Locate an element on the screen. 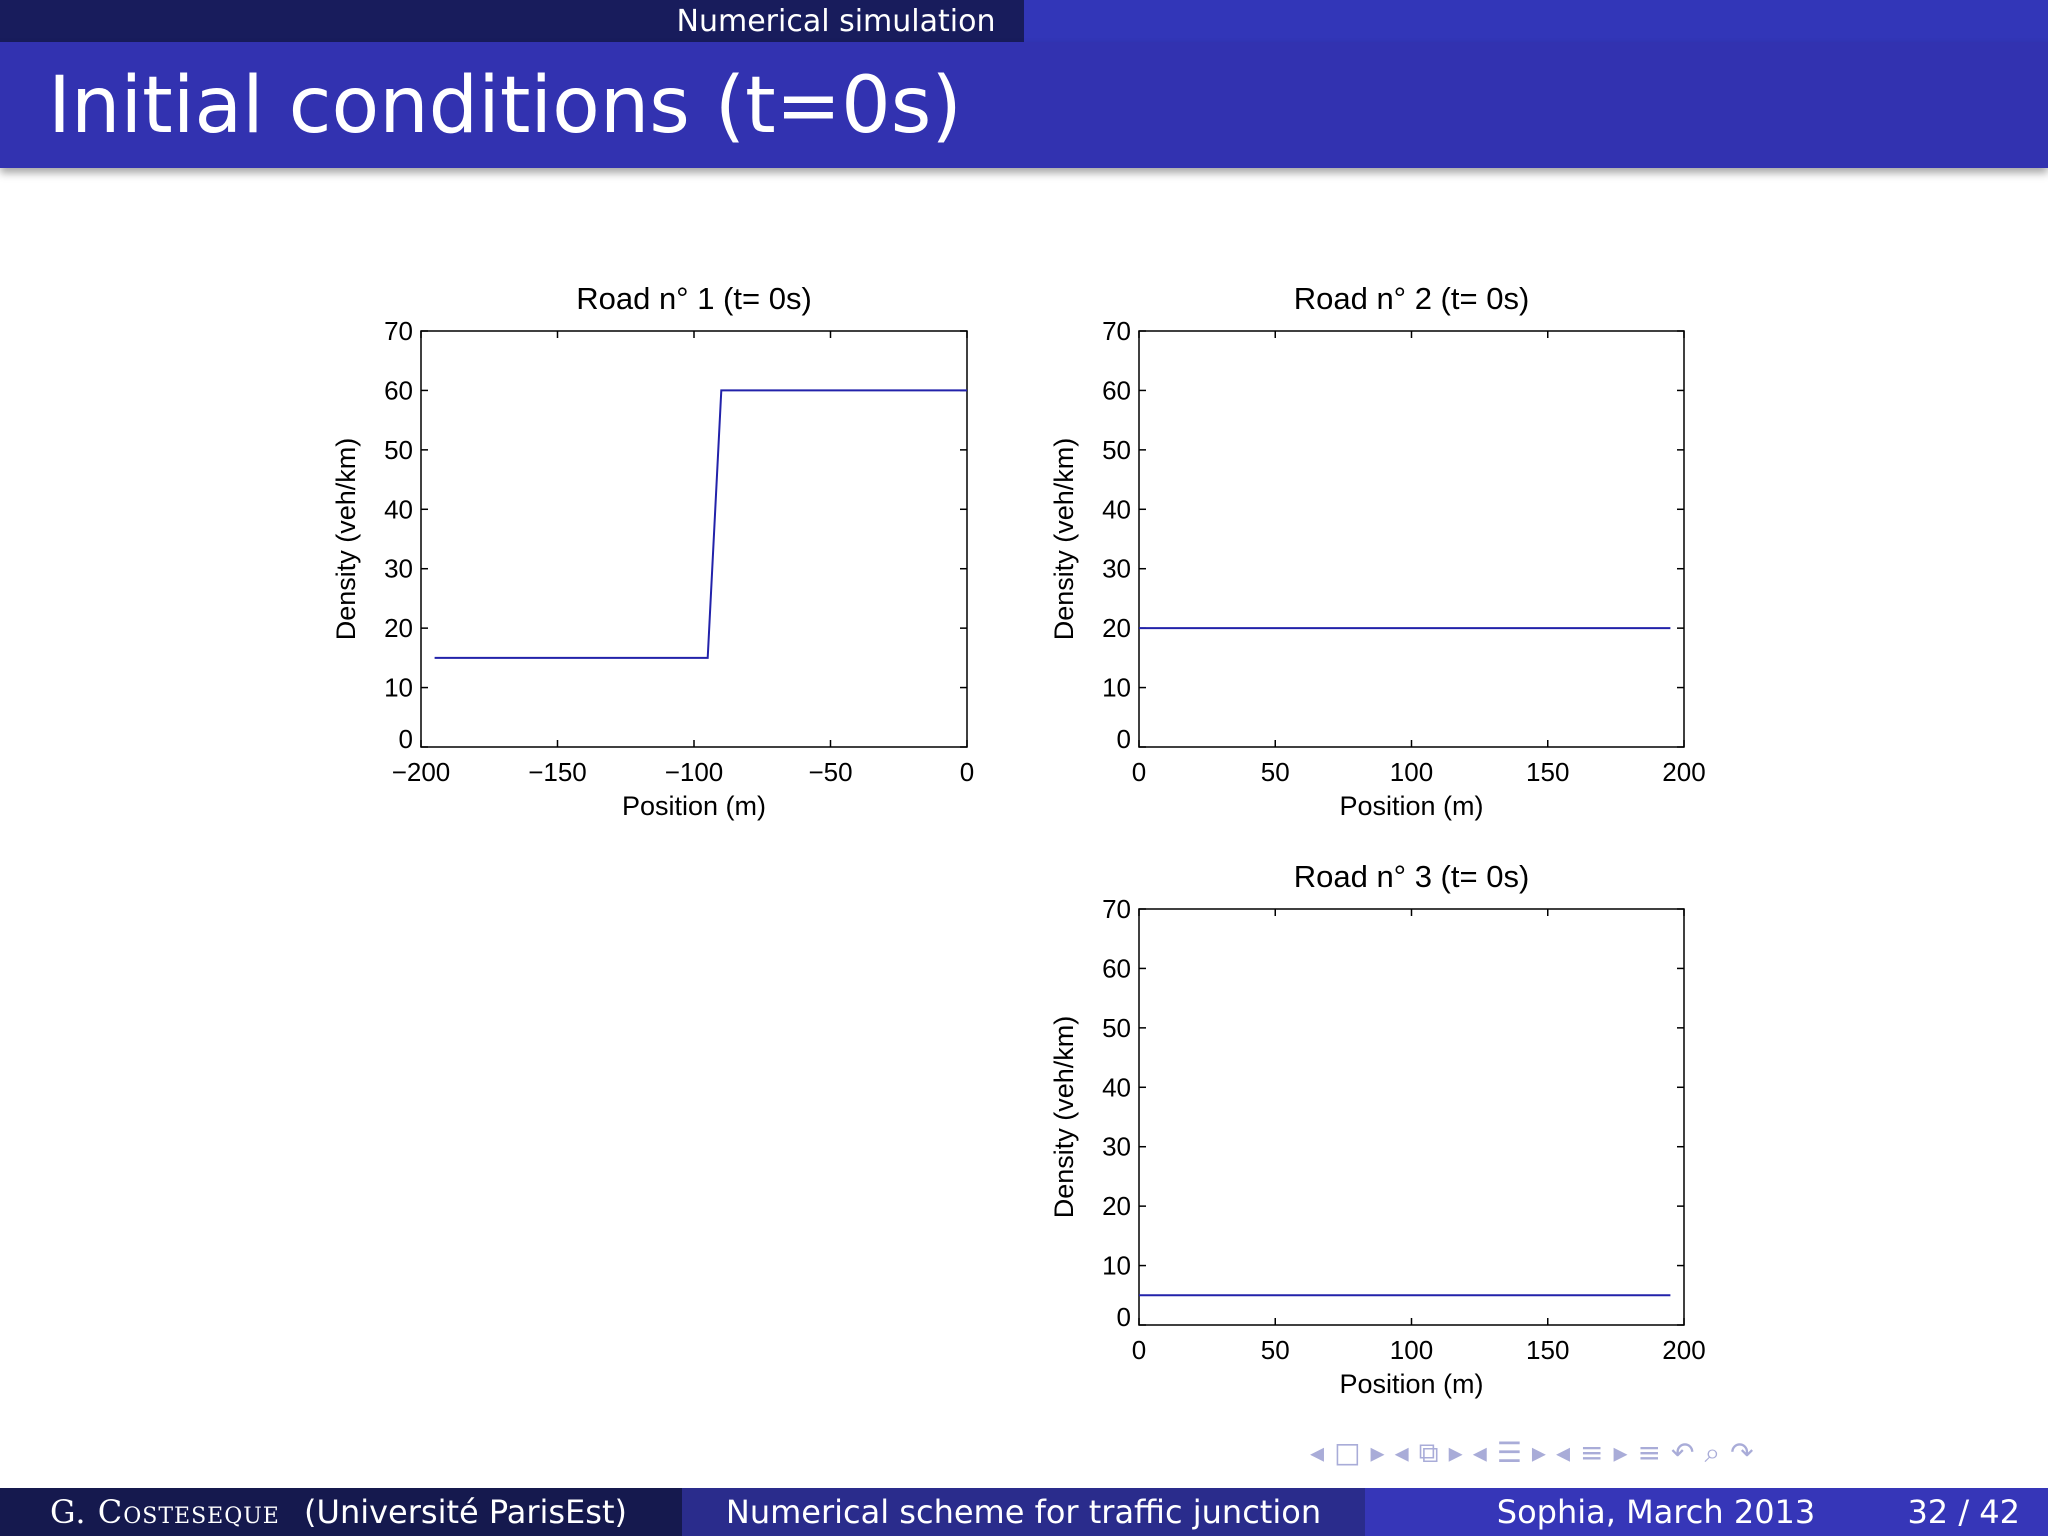 This screenshot has height=1536, width=2048. section-label-text: Numerical simulation is located at coordinates (836, 21).